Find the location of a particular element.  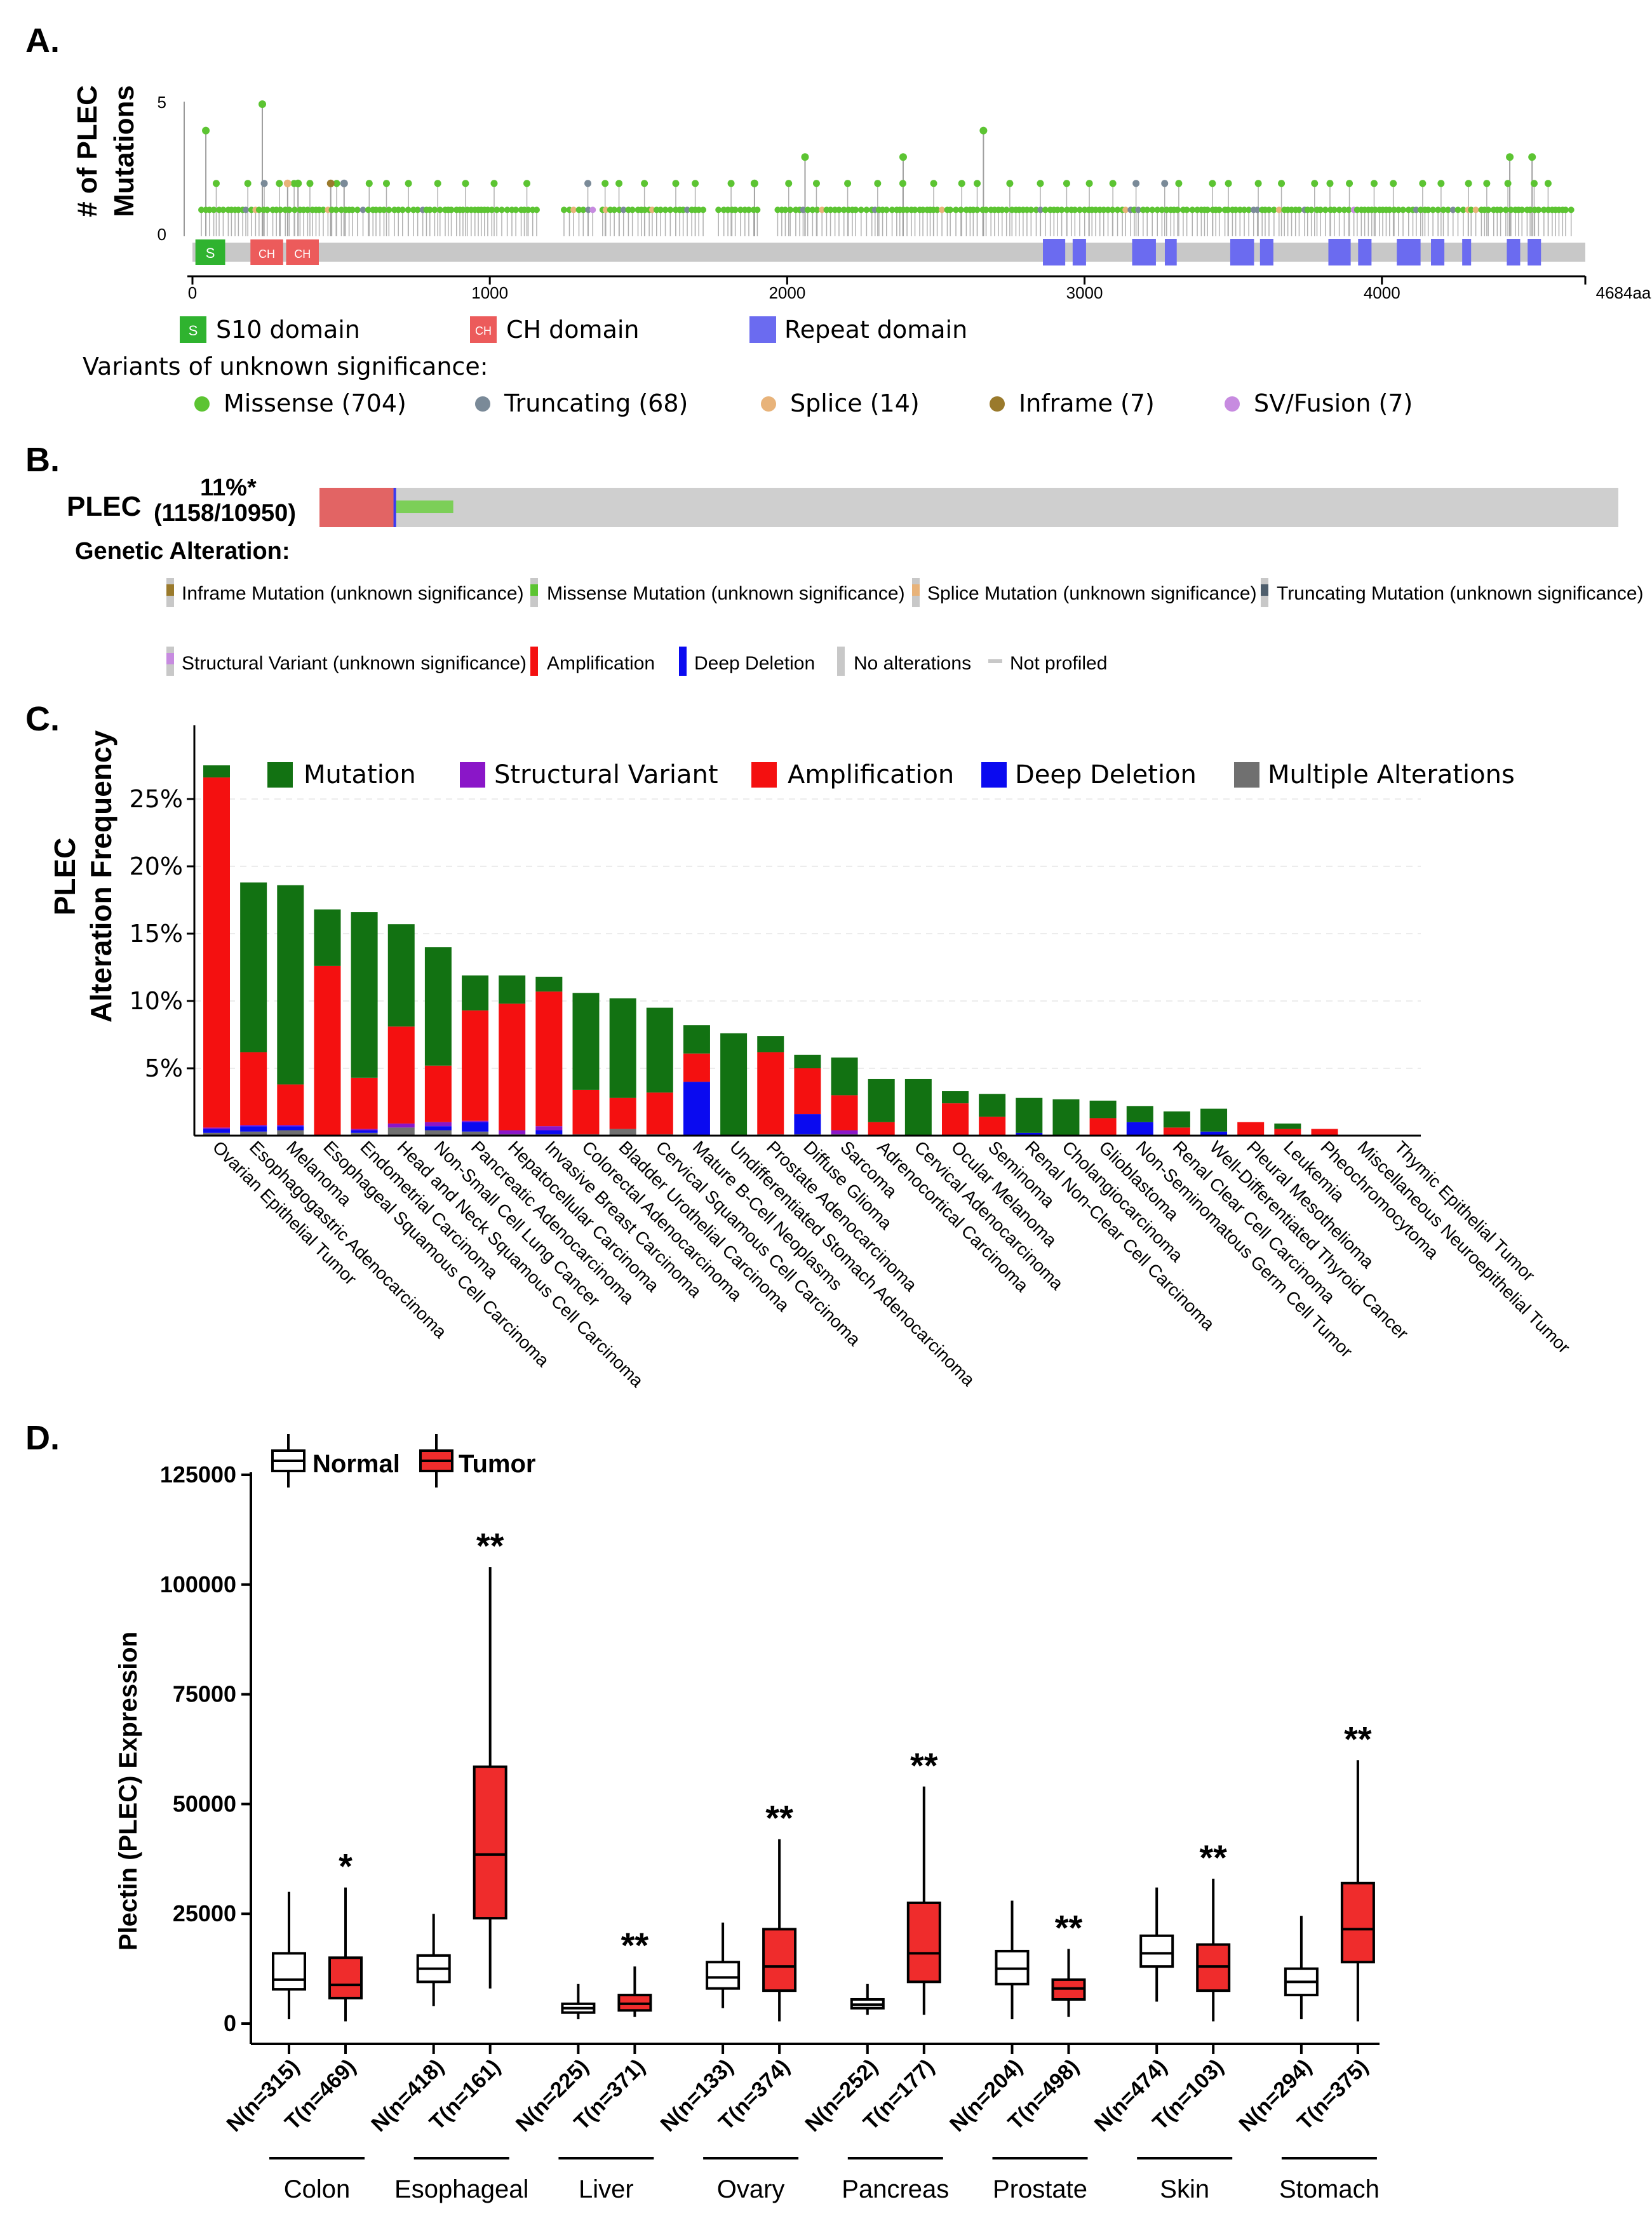

no-alterations-legend-swatch is located at coordinates (841, 661).